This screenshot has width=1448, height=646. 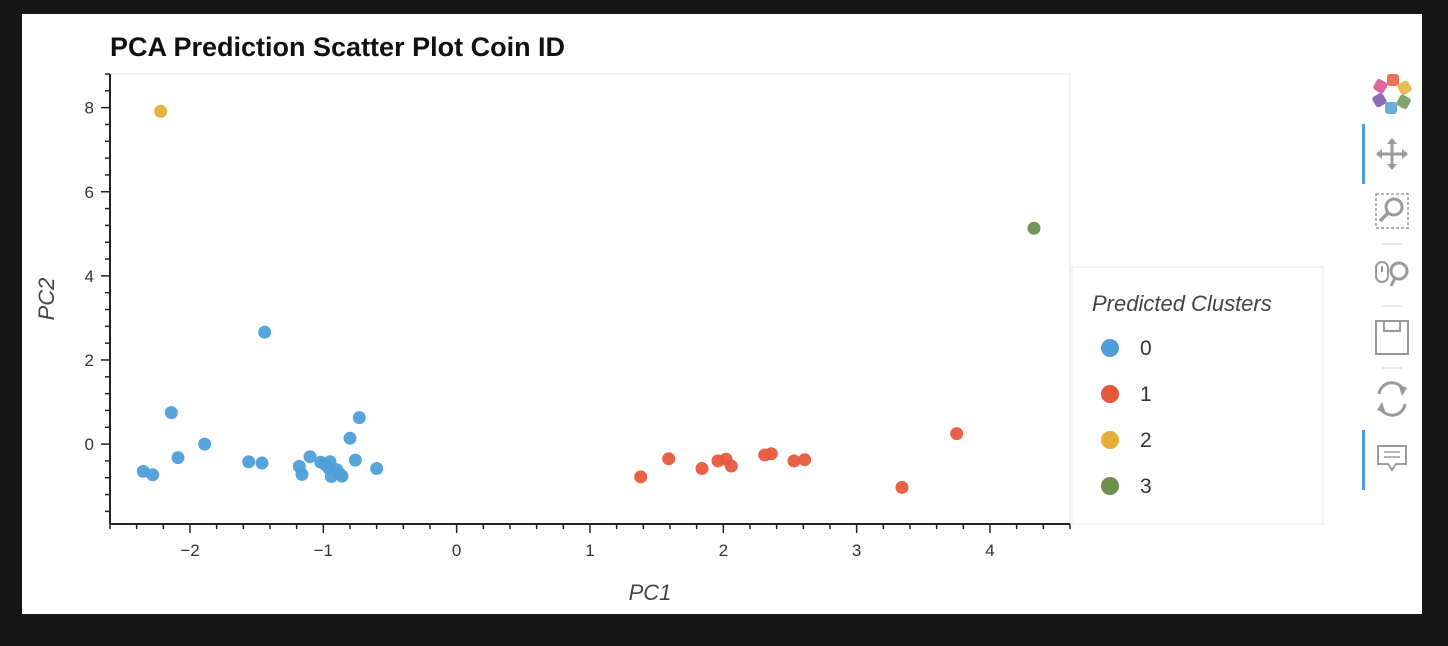 What do you see at coordinates (989, 550) in the screenshot?
I see `x-tick-label: 4` at bounding box center [989, 550].